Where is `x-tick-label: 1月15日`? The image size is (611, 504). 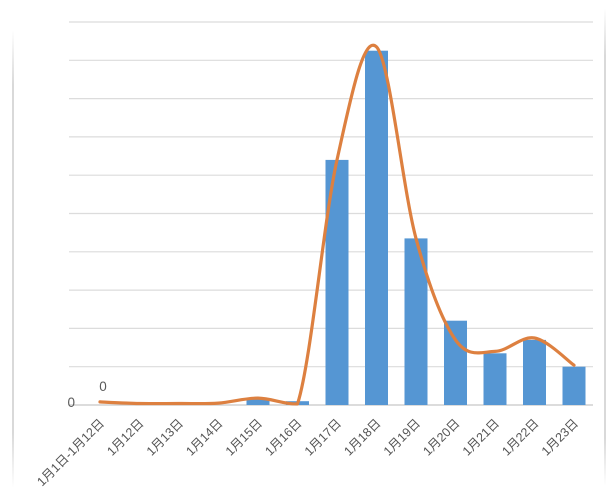
x-tick-label: 1月15日 is located at coordinates (244, 437).